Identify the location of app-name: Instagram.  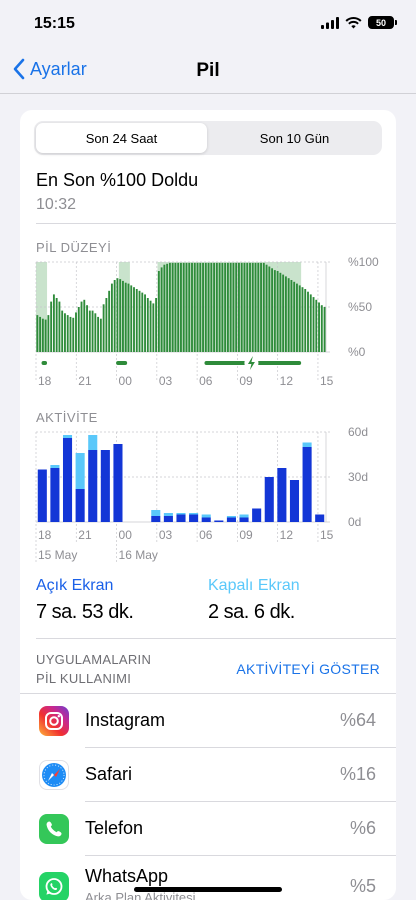
(125, 720).